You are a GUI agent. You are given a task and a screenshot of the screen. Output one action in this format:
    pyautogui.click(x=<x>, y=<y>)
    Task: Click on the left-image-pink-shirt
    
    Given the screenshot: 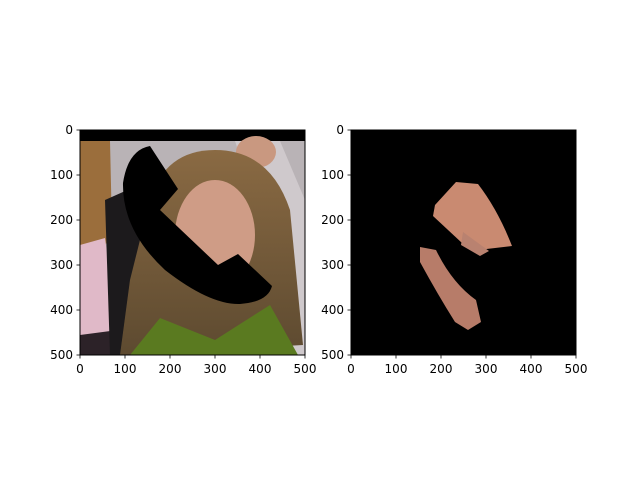 What is the action you would take?
    pyautogui.click(x=99, y=286)
    